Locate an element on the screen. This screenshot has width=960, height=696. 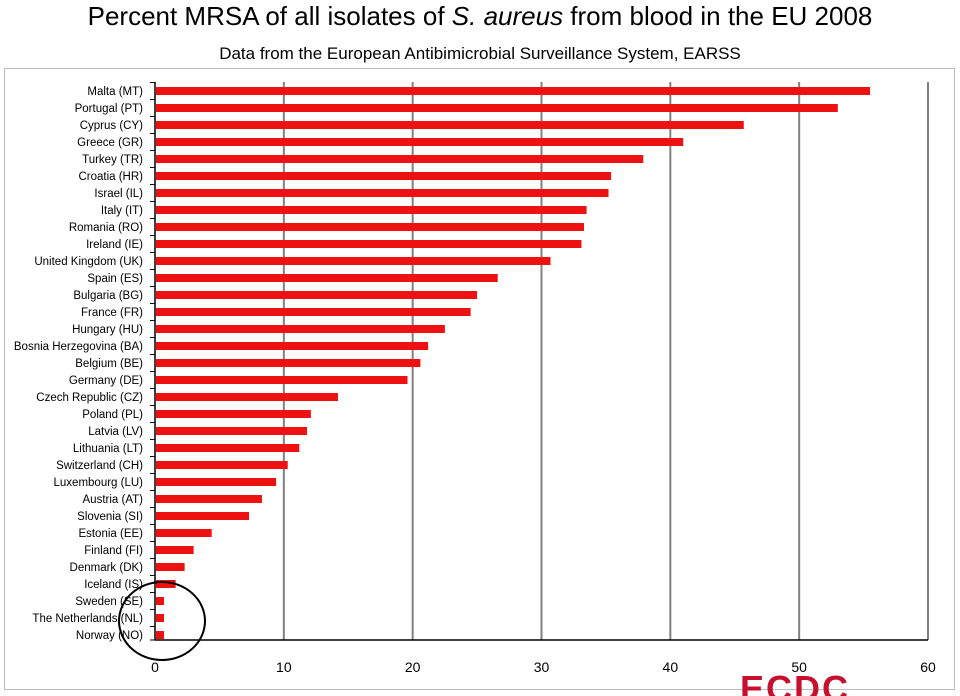
title-species: S. aureus is located at coordinates (507, 16).